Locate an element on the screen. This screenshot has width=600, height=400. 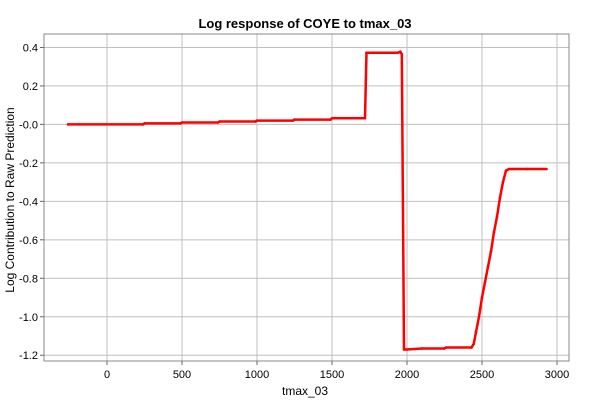
x-tick-label: 2500 is located at coordinates (482, 375).